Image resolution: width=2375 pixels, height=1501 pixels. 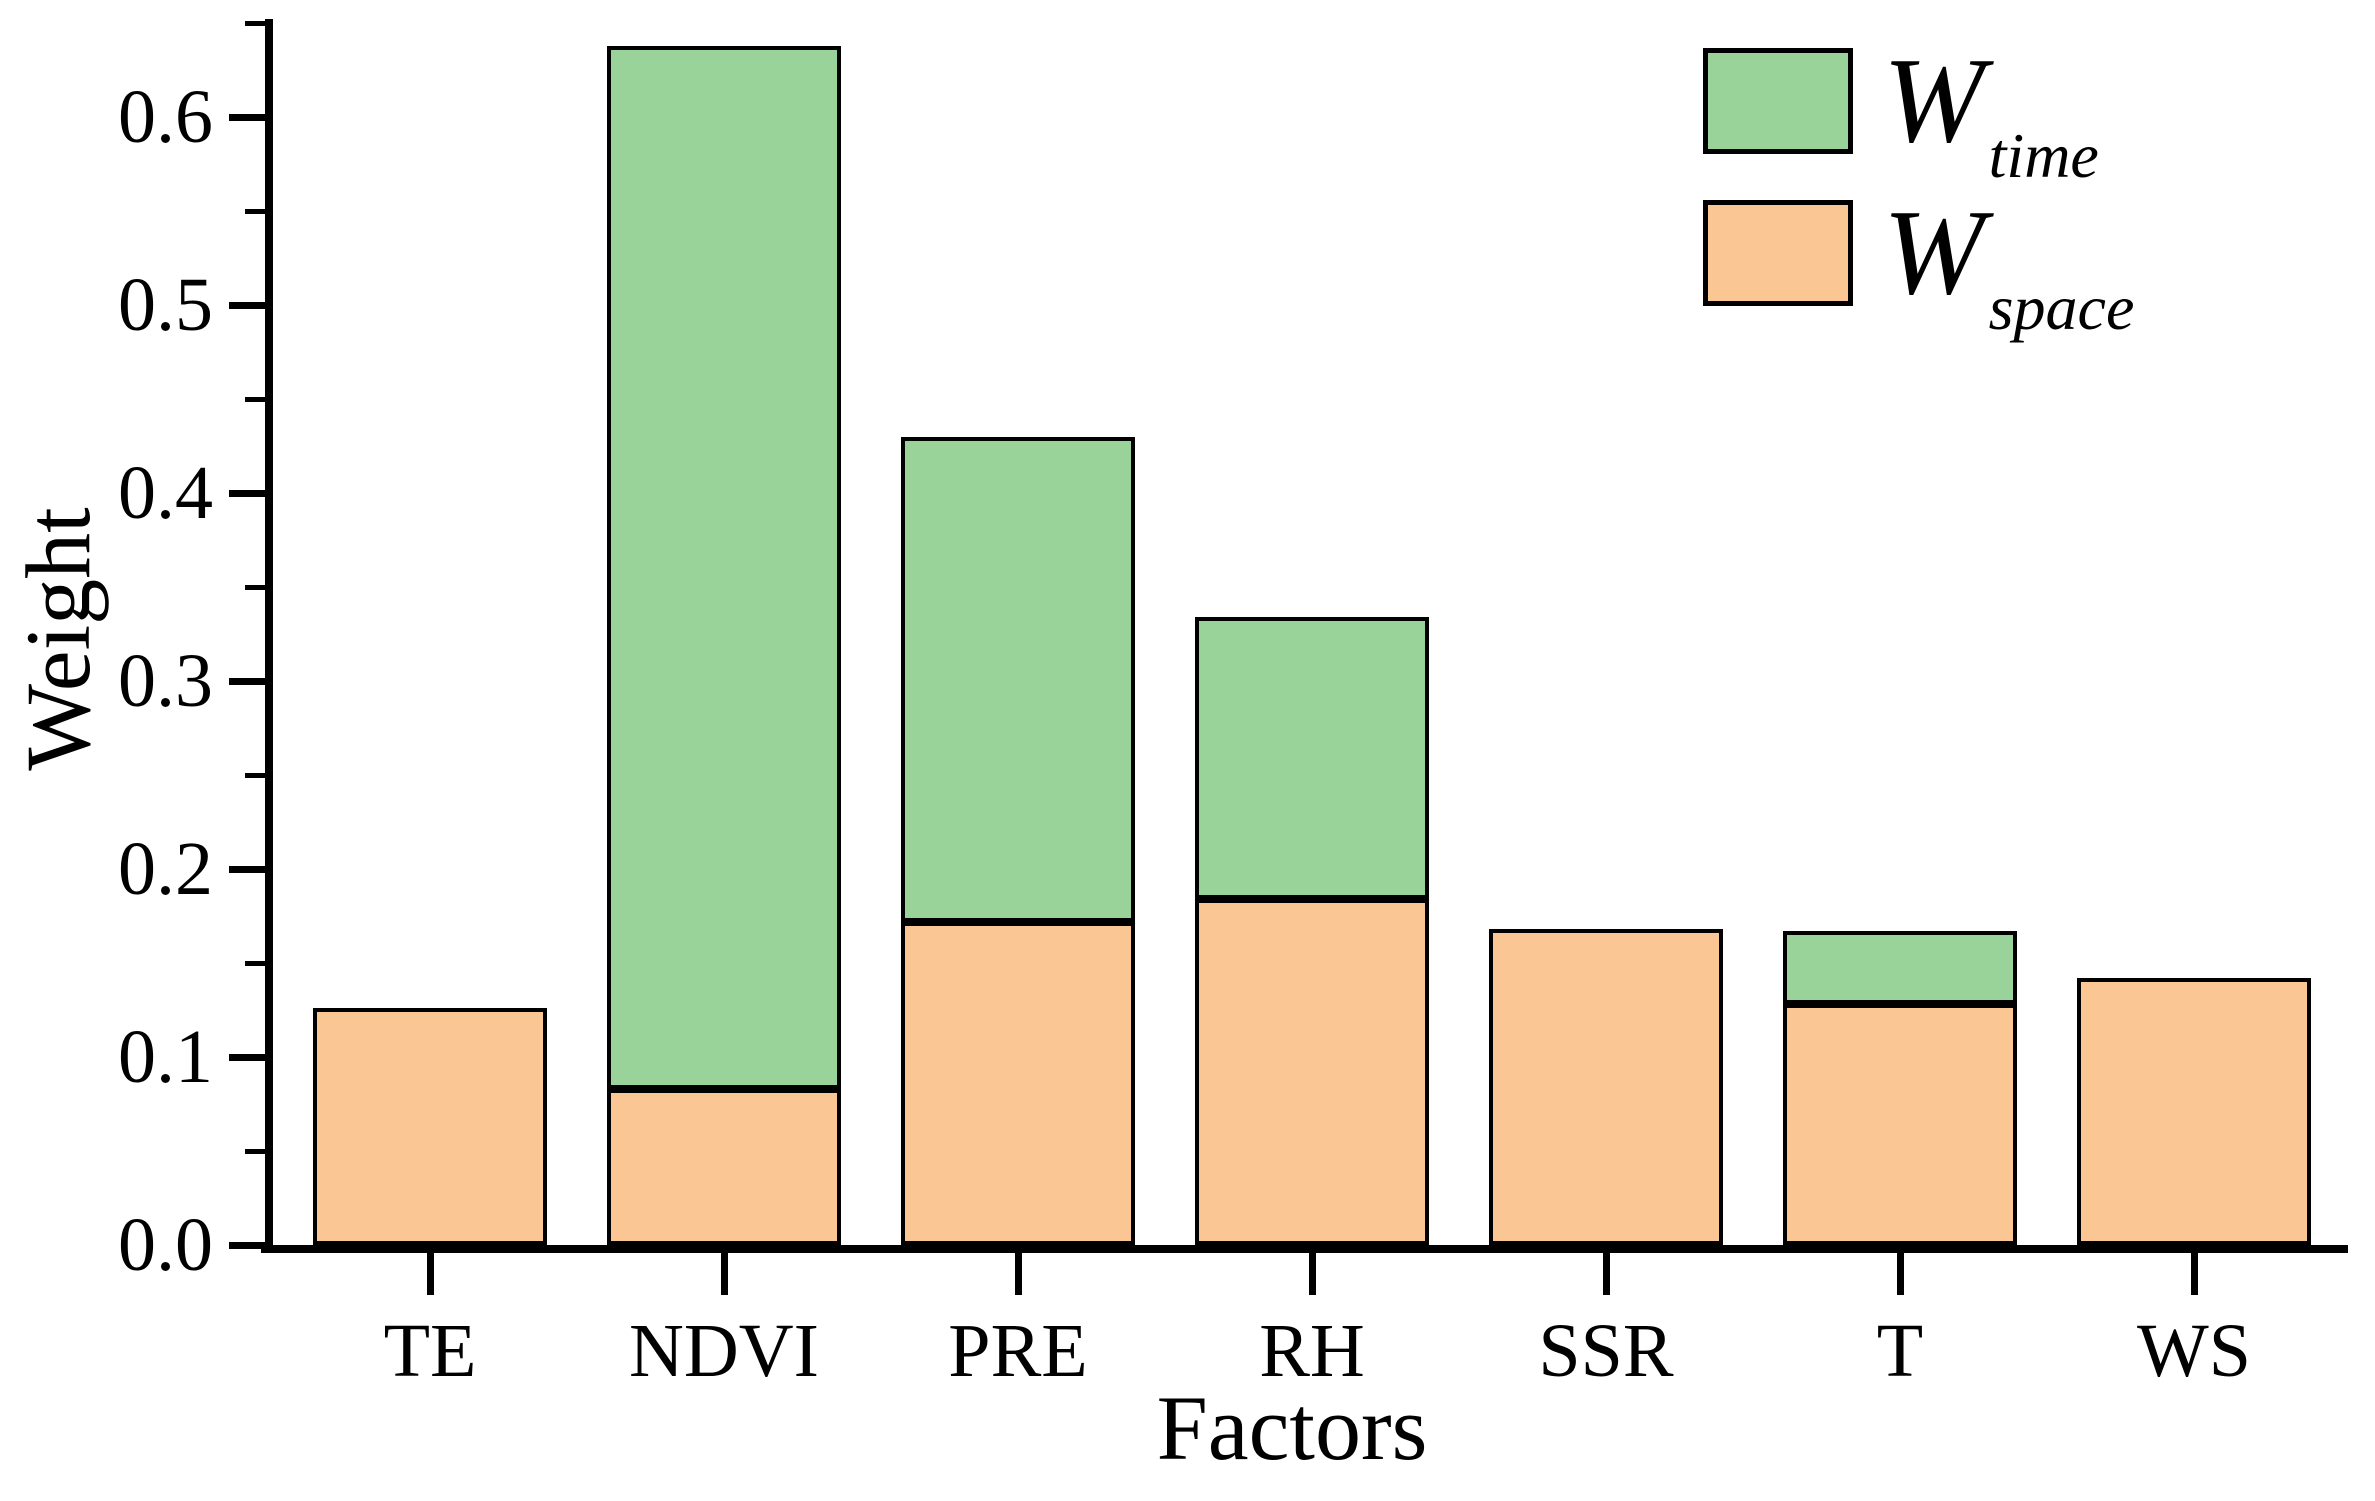 What do you see at coordinates (165, 1245) in the screenshot?
I see `y-tick-label: 0.0` at bounding box center [165, 1245].